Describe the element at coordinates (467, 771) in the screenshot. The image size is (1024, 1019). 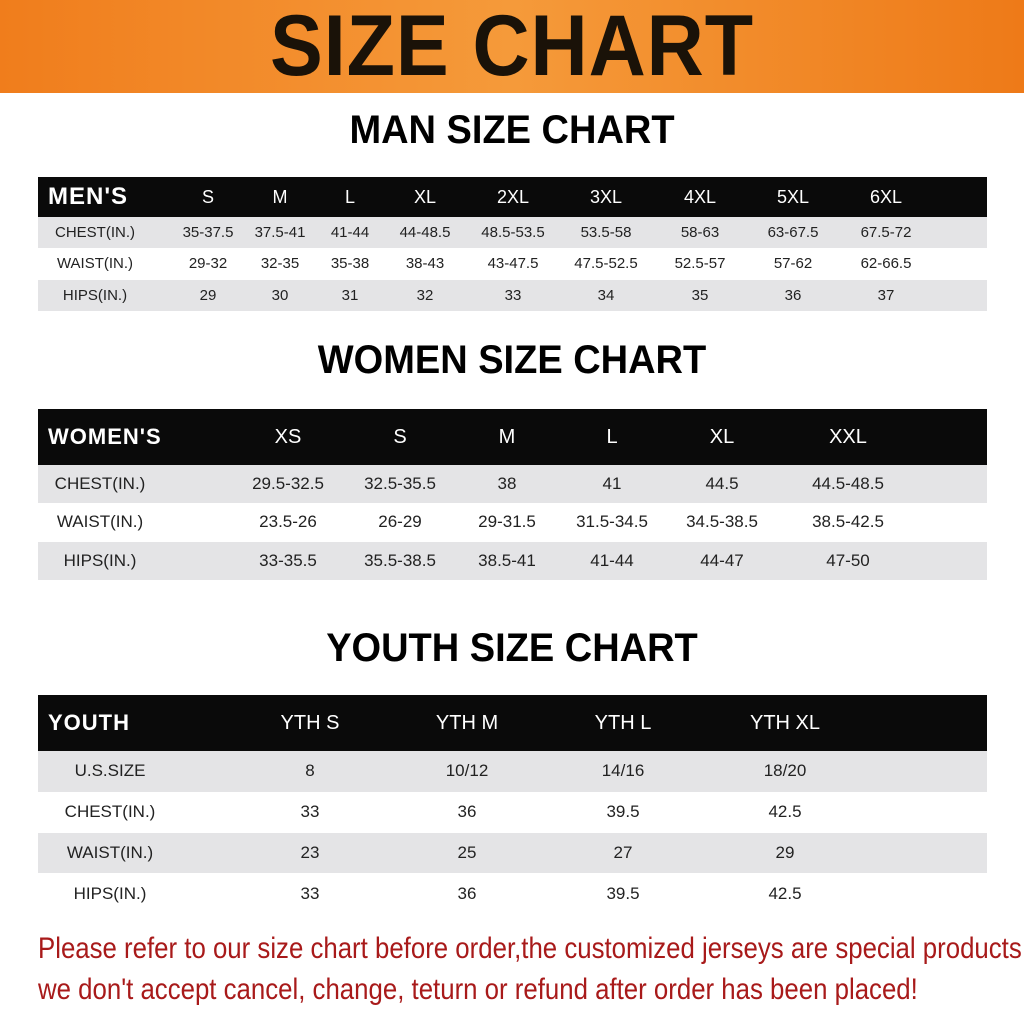
I see `measurement-cell: 10/12` at that location.